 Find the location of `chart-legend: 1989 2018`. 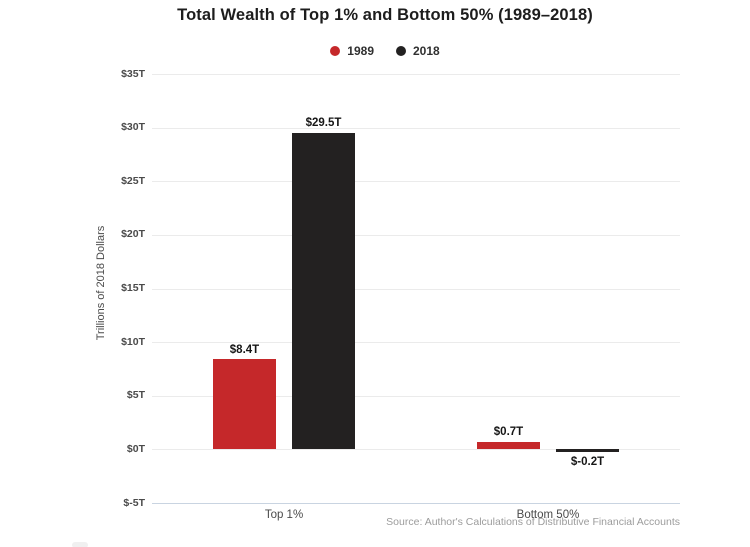

chart-legend: 1989 2018 is located at coordinates (385, 51).